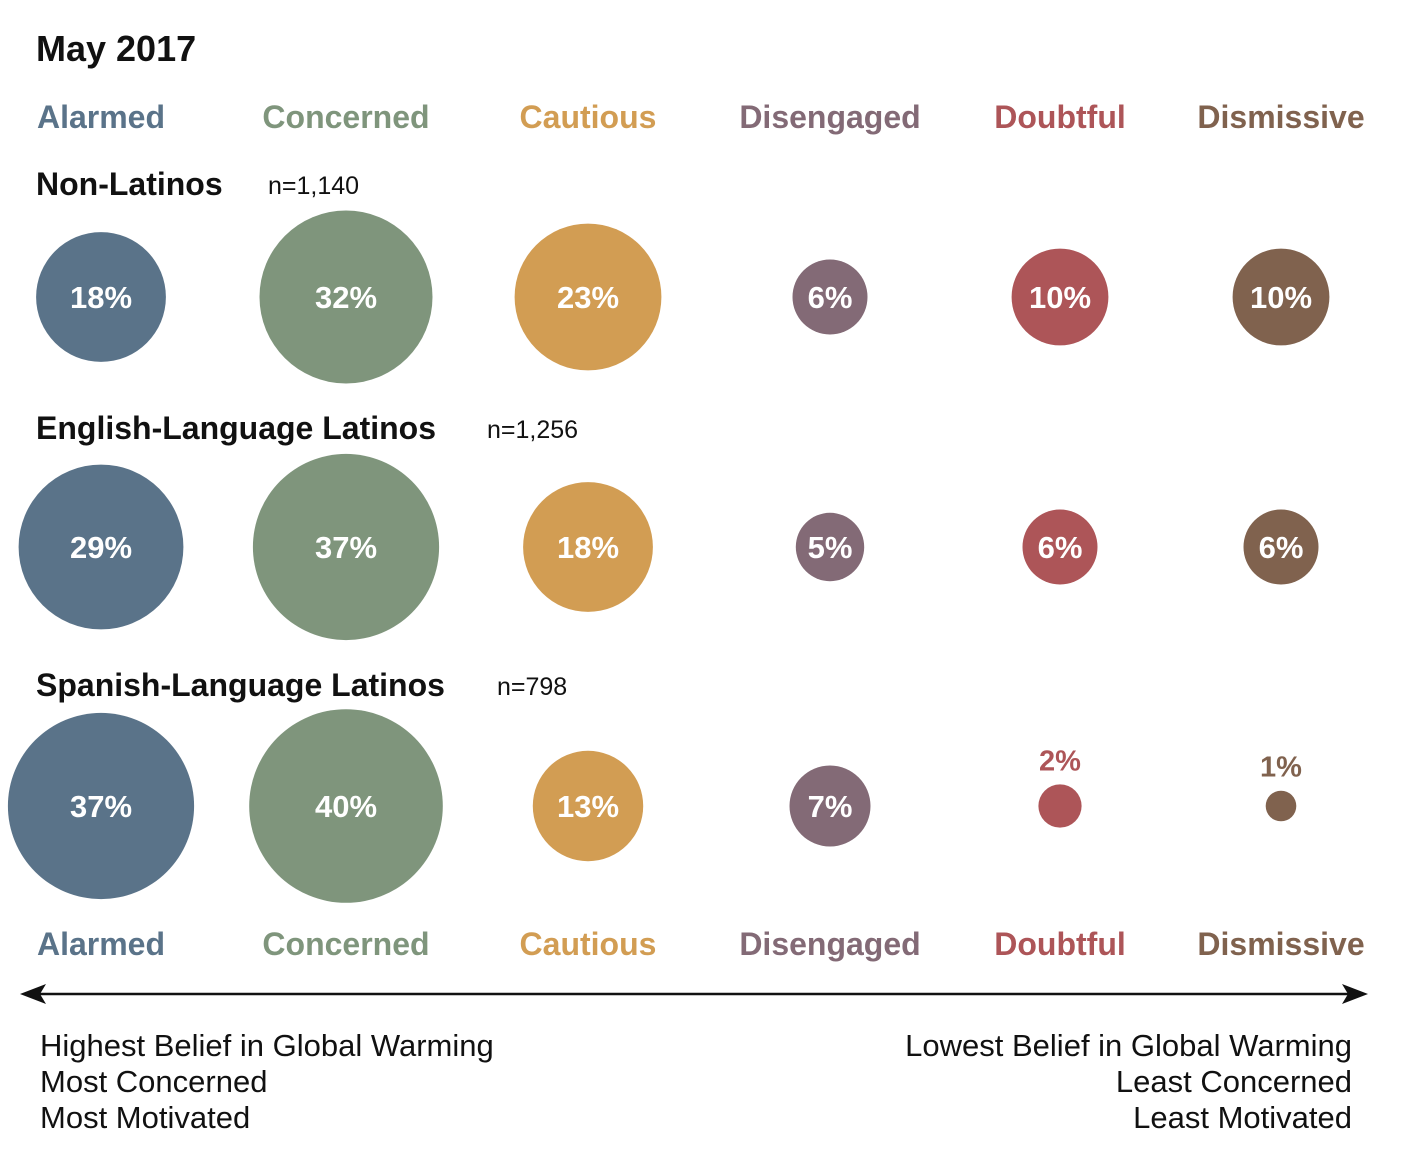  I want to click on bubble-non-latinos-cautious, so click(588, 297).